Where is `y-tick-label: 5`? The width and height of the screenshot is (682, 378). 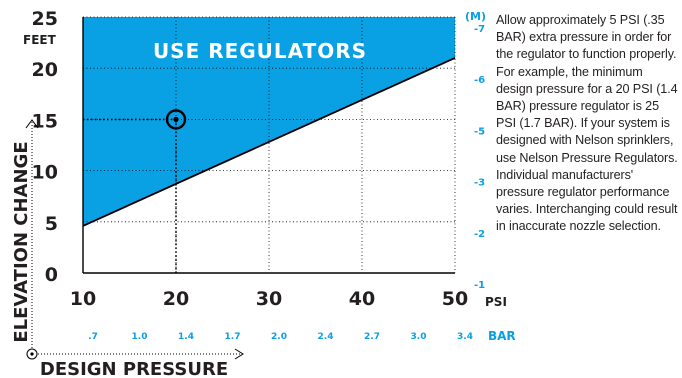 y-tick-label: 5 is located at coordinates (51, 224).